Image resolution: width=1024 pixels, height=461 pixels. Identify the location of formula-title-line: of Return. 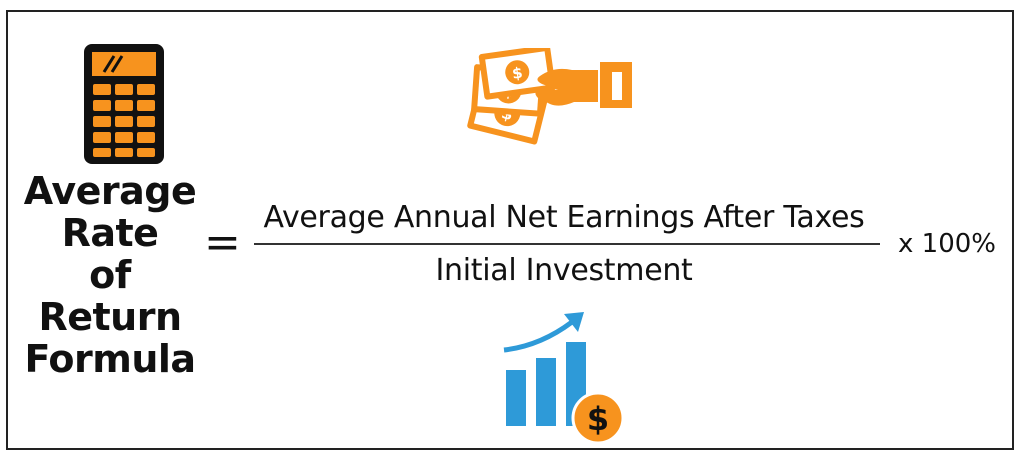
(110, 296).